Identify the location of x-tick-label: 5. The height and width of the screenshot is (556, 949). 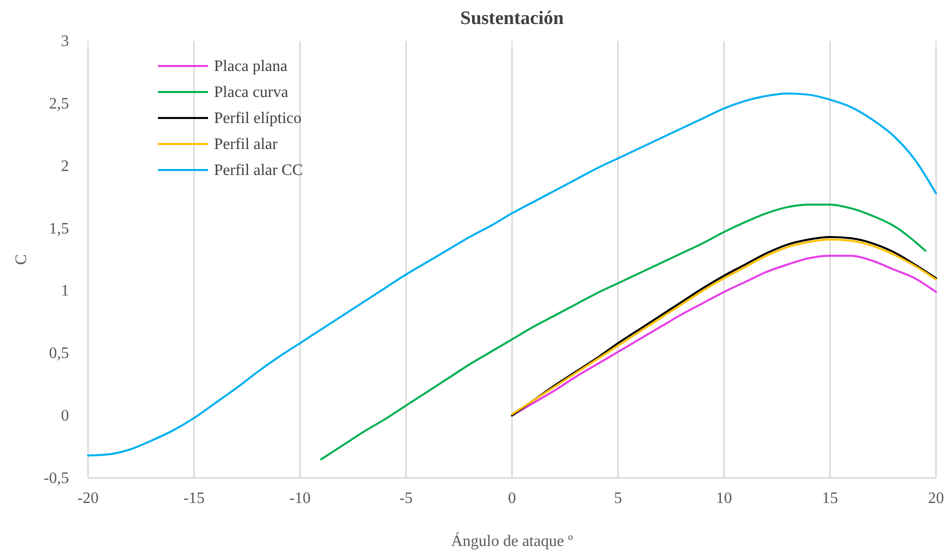
(618, 498).